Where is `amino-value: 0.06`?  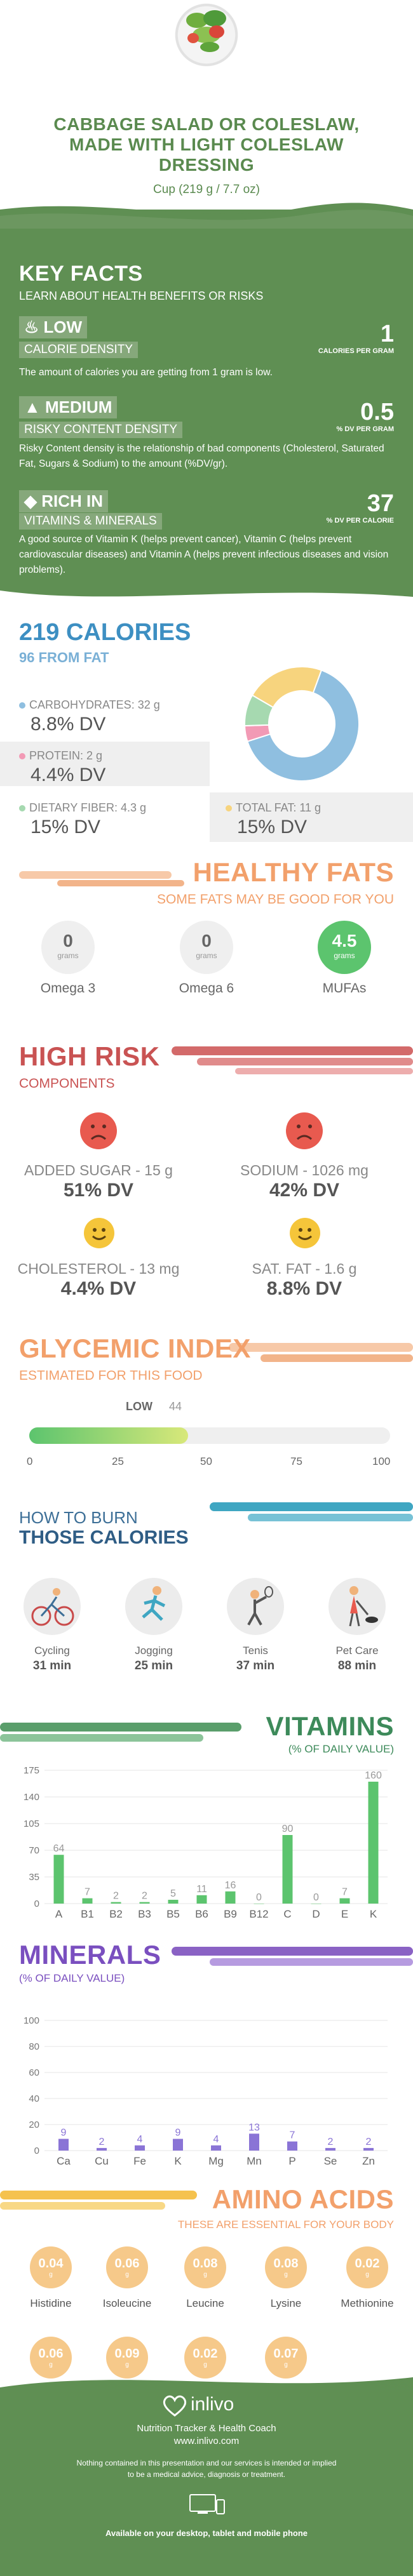
amino-value: 0.06 is located at coordinates (51, 2354).